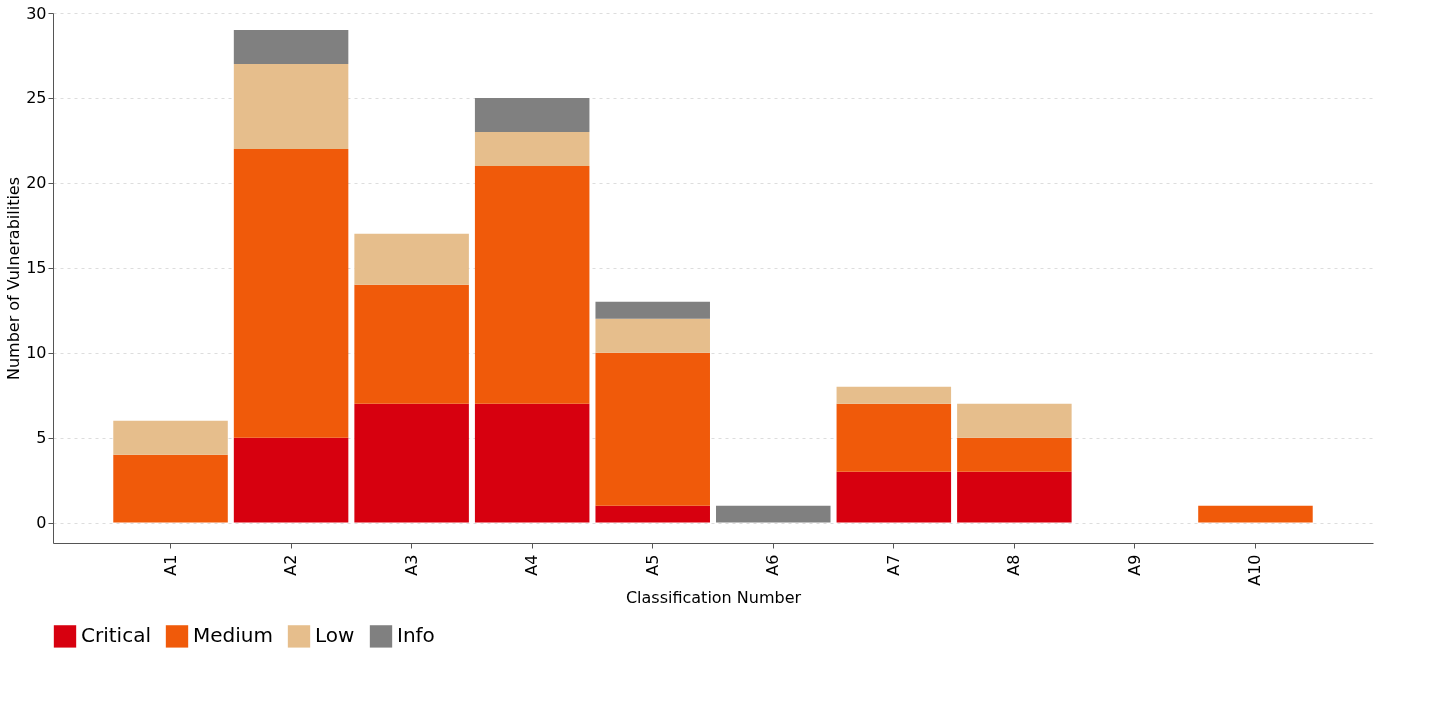 Image resolution: width=1431 pixels, height=711 pixels. What do you see at coordinates (893, 565) in the screenshot?
I see `x-tick-label: A7` at bounding box center [893, 565].